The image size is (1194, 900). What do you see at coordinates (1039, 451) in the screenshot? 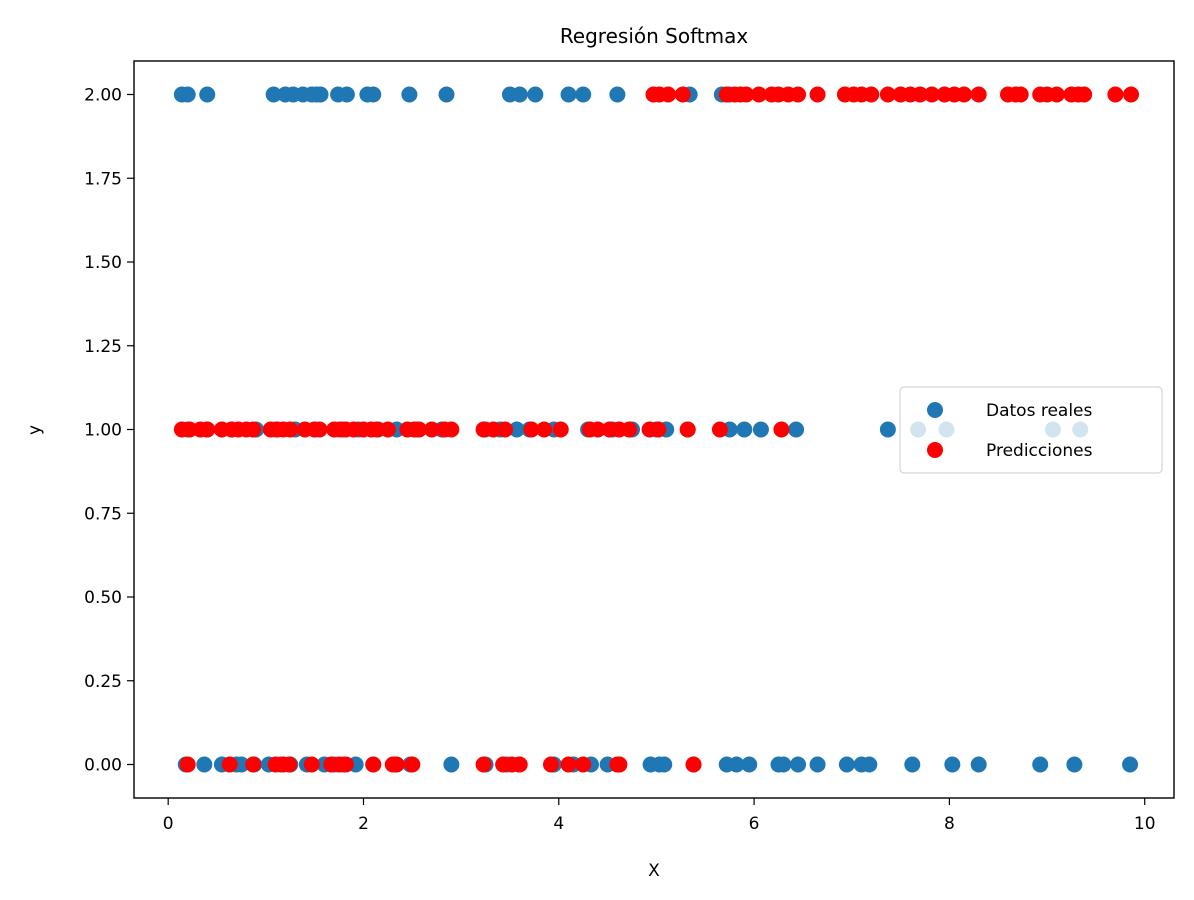
I see `legend-label-predicciones: Predicciones` at bounding box center [1039, 451].